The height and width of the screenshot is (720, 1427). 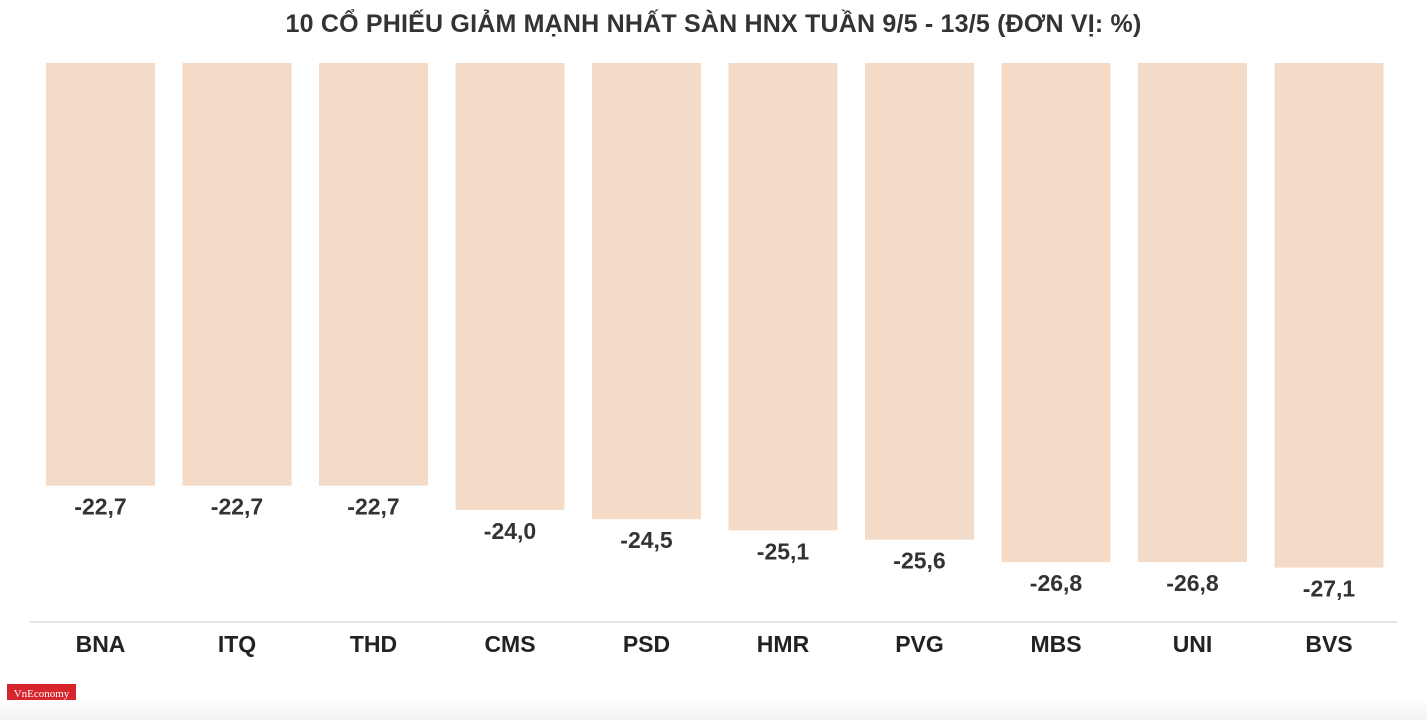 I want to click on category-label-thd: THD, so click(x=373, y=644).